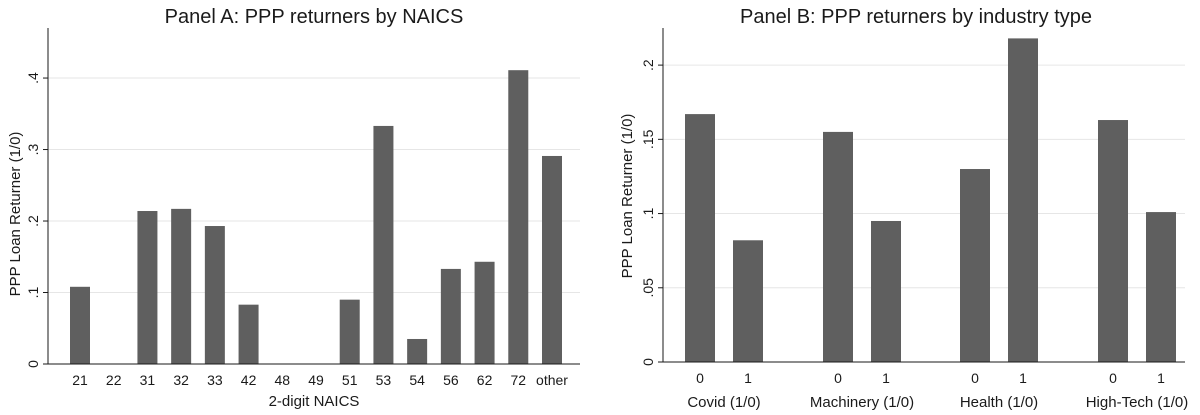 The width and height of the screenshot is (1200, 415). What do you see at coordinates (417, 380) in the screenshot?
I see `panel-a-x-tick-label: 54` at bounding box center [417, 380].